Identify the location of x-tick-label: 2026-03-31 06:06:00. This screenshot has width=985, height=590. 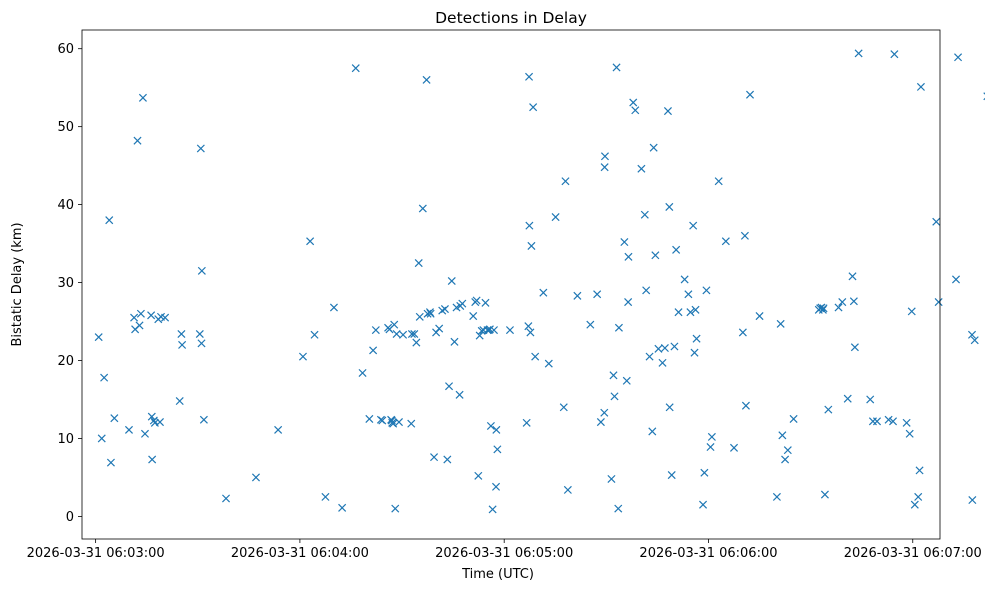
(708, 553).